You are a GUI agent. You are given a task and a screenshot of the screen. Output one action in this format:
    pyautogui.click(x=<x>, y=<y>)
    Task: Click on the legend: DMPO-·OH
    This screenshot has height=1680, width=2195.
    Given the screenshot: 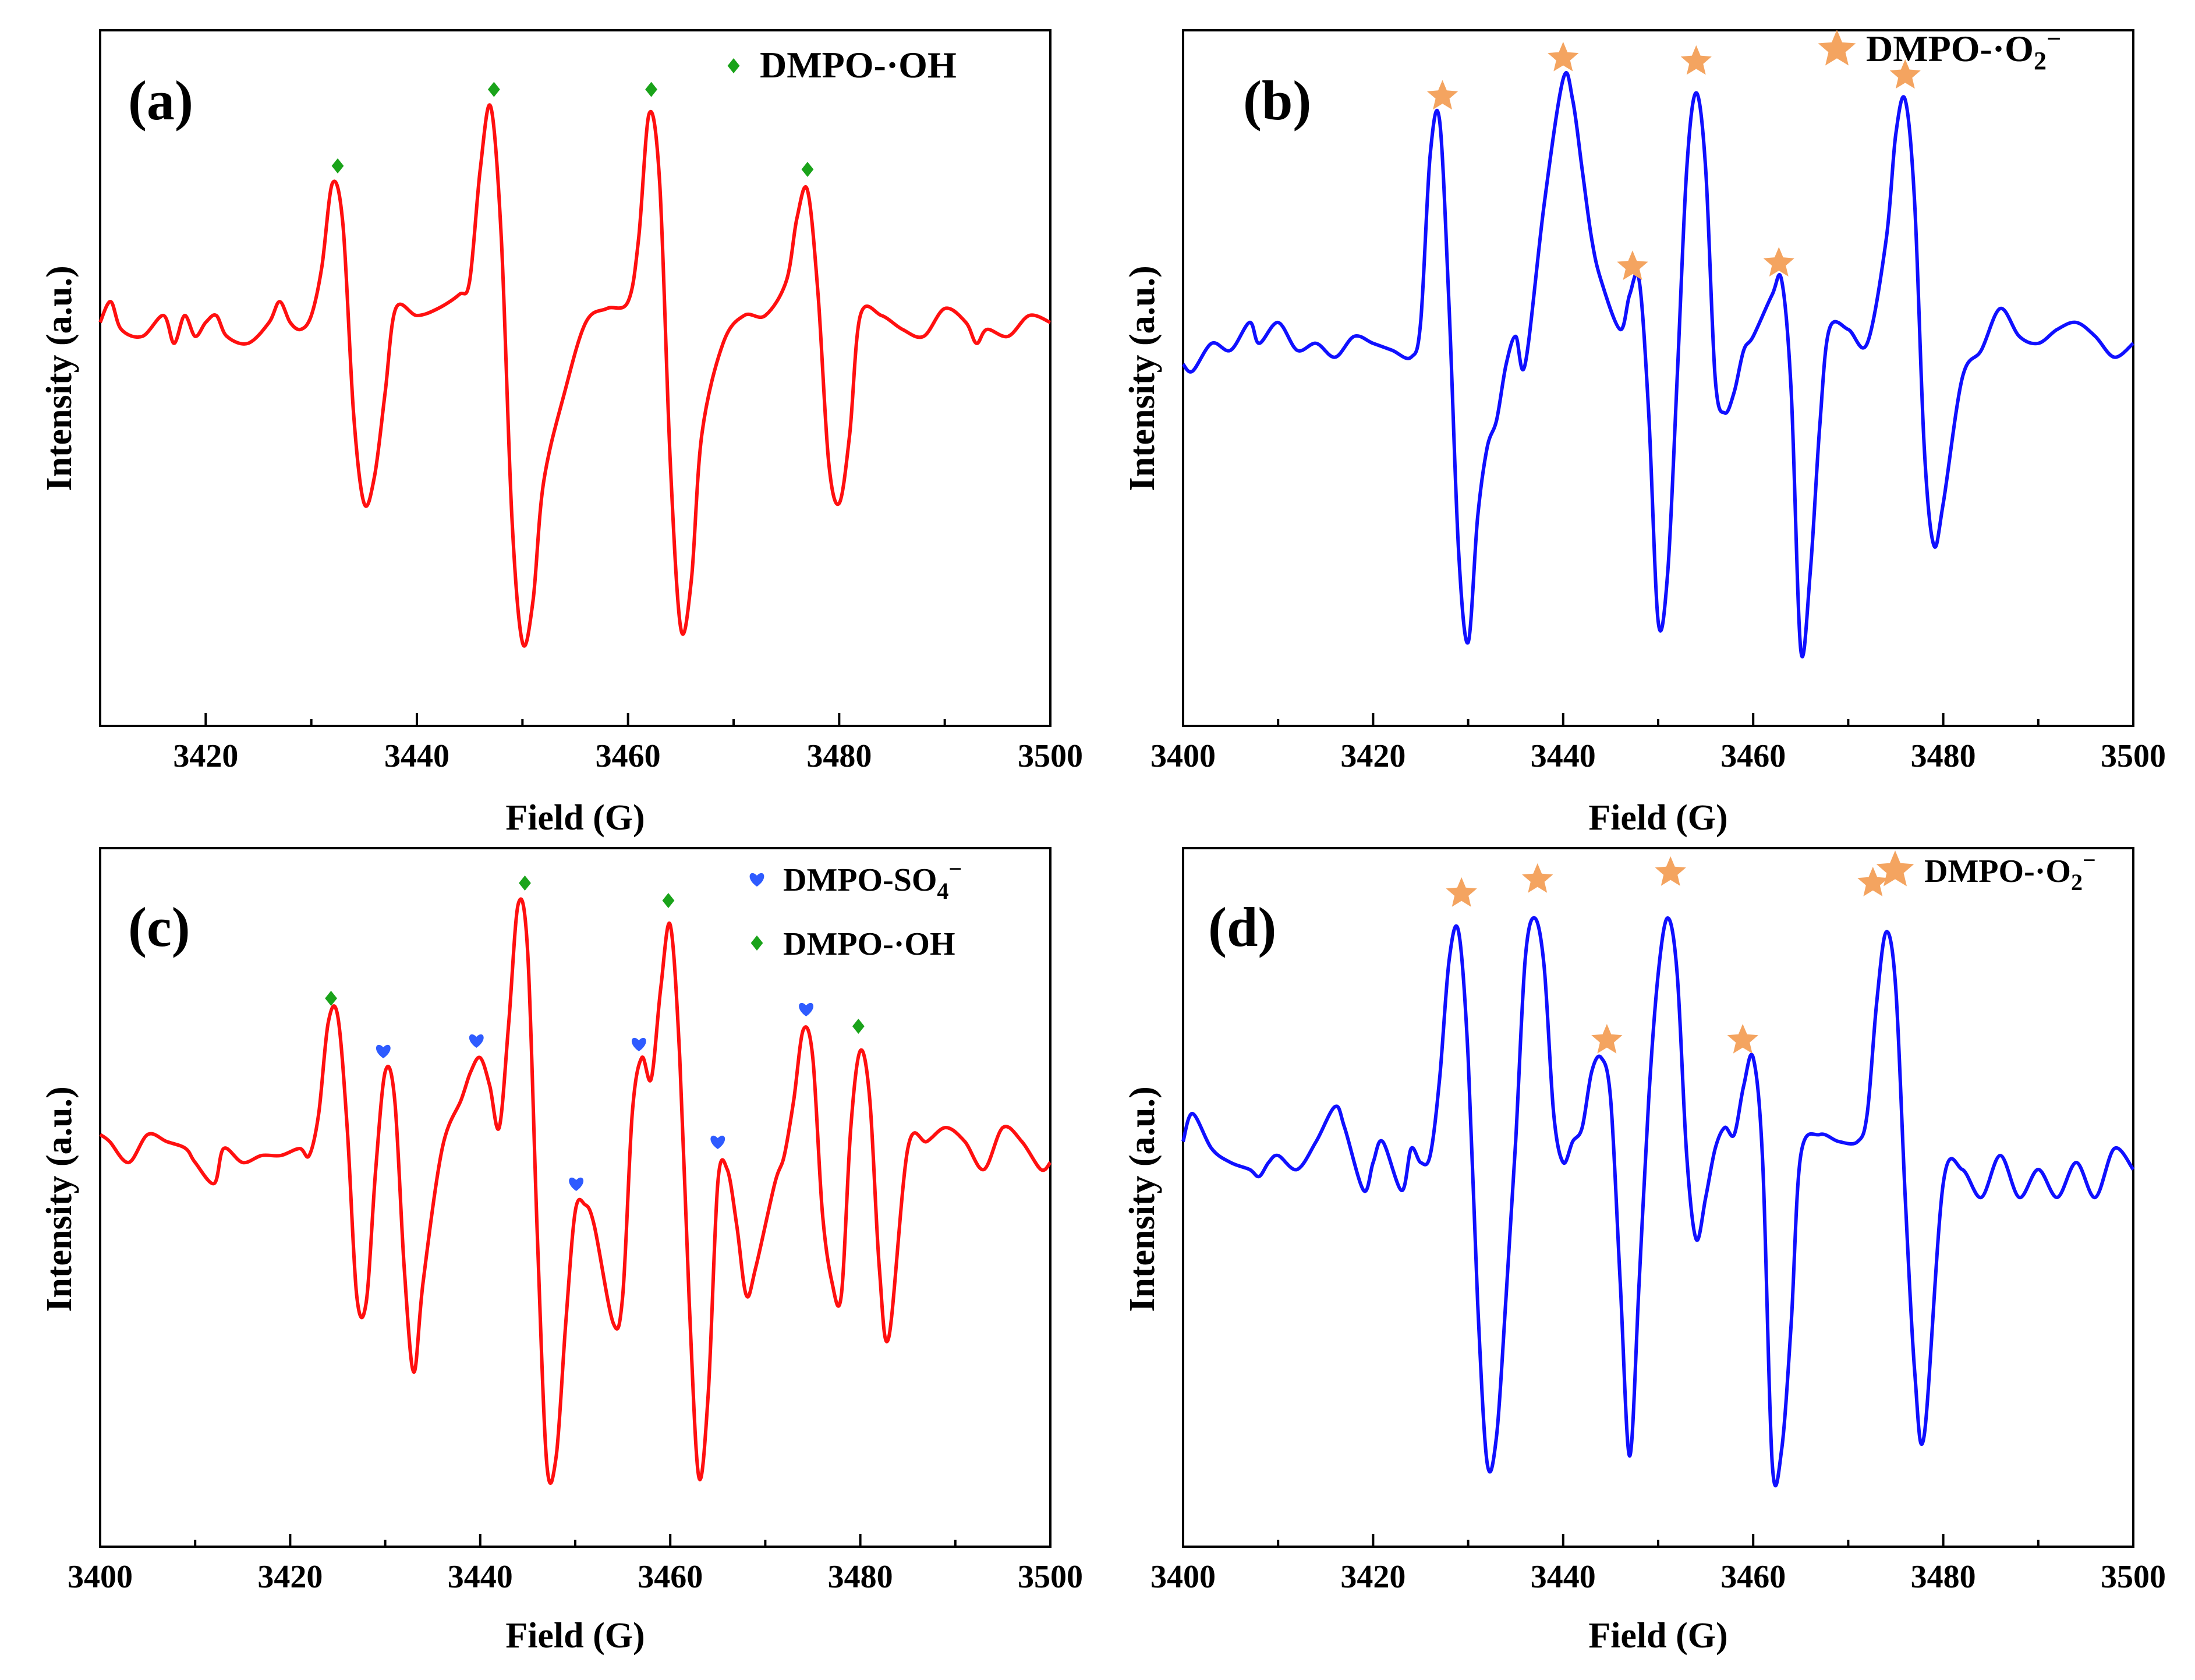 What is the action you would take?
    pyautogui.click(x=842, y=65)
    